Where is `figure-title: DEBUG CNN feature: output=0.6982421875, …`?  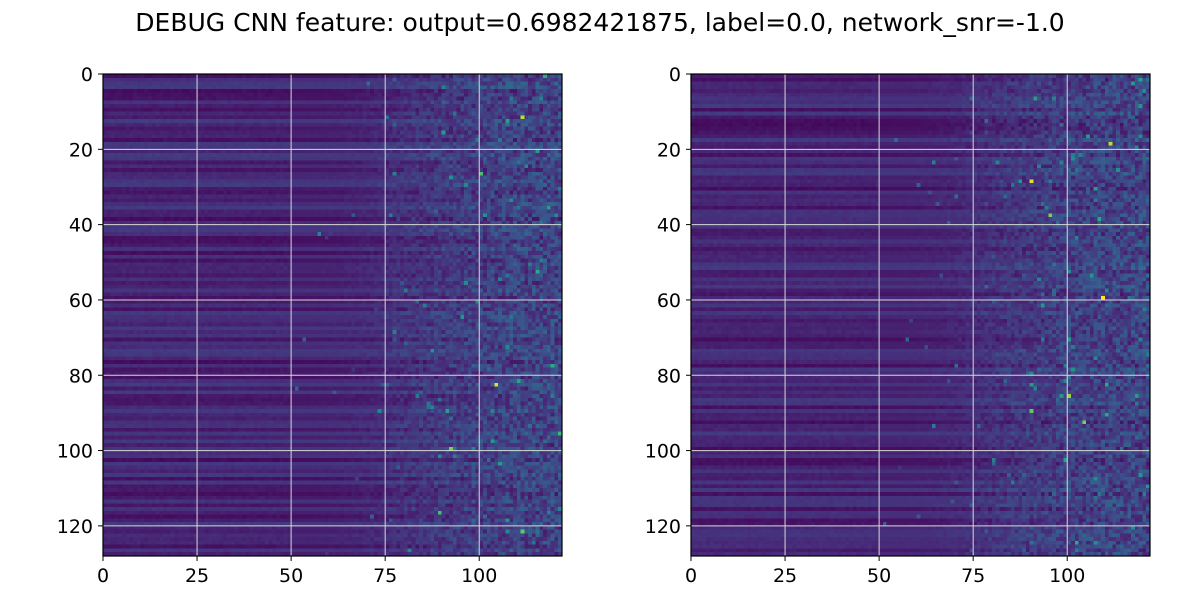
figure-title: DEBUG CNN feature: output=0.6982421875, … is located at coordinates (600, 22).